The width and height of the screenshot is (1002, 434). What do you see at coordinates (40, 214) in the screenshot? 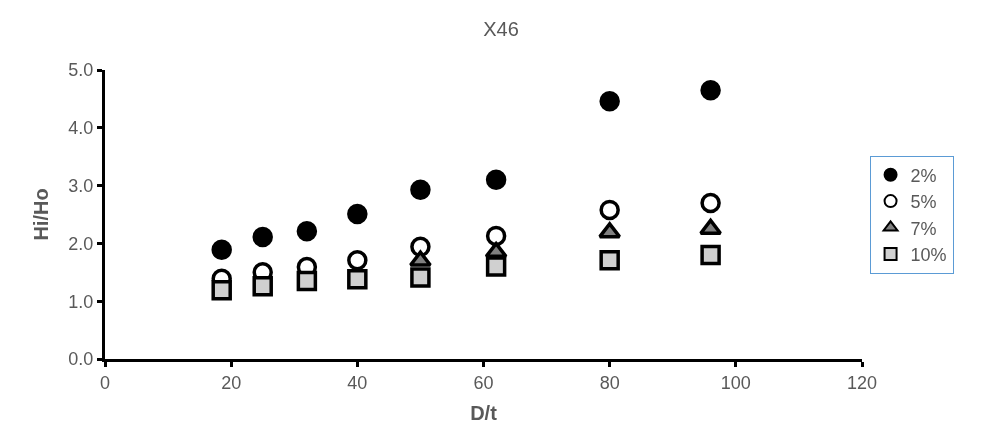
I see `y-axis-title: Hi/Ho` at bounding box center [40, 214].